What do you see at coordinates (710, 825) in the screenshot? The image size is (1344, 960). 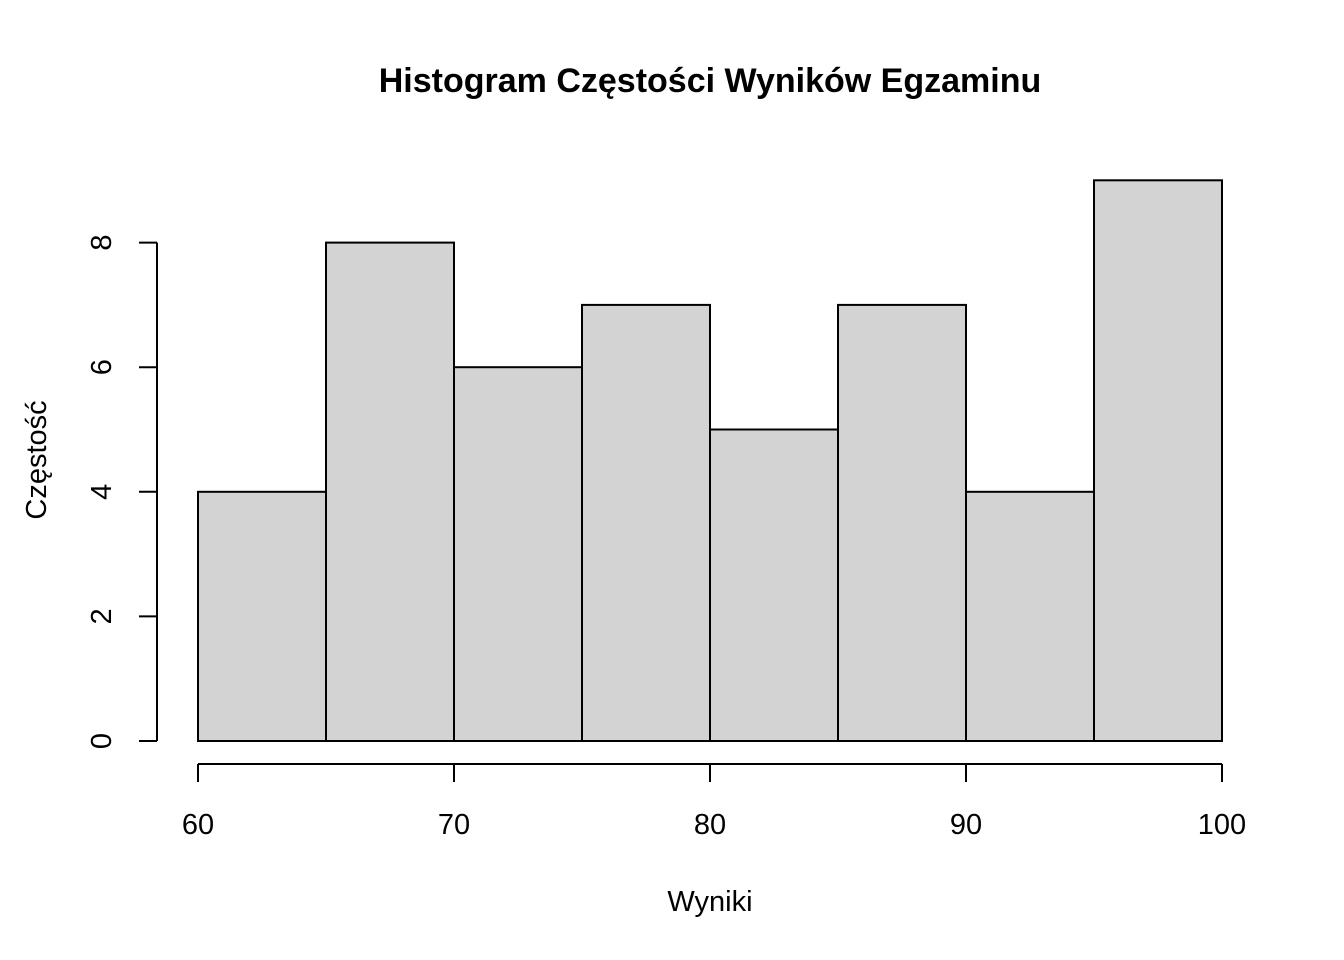 I see `x-tick-label: 80` at bounding box center [710, 825].